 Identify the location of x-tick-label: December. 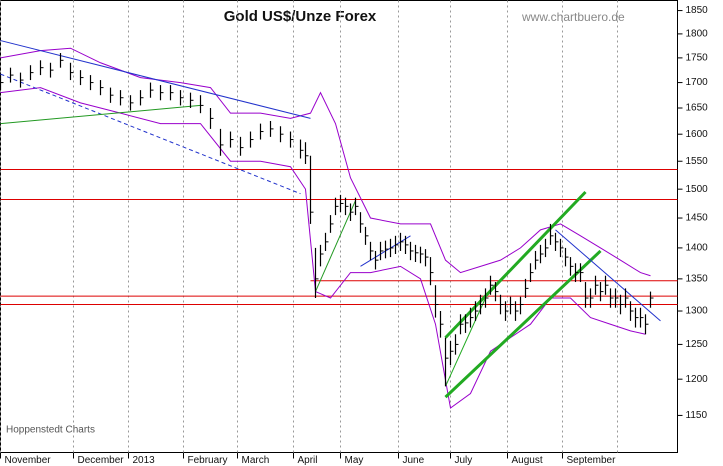
(101, 460).